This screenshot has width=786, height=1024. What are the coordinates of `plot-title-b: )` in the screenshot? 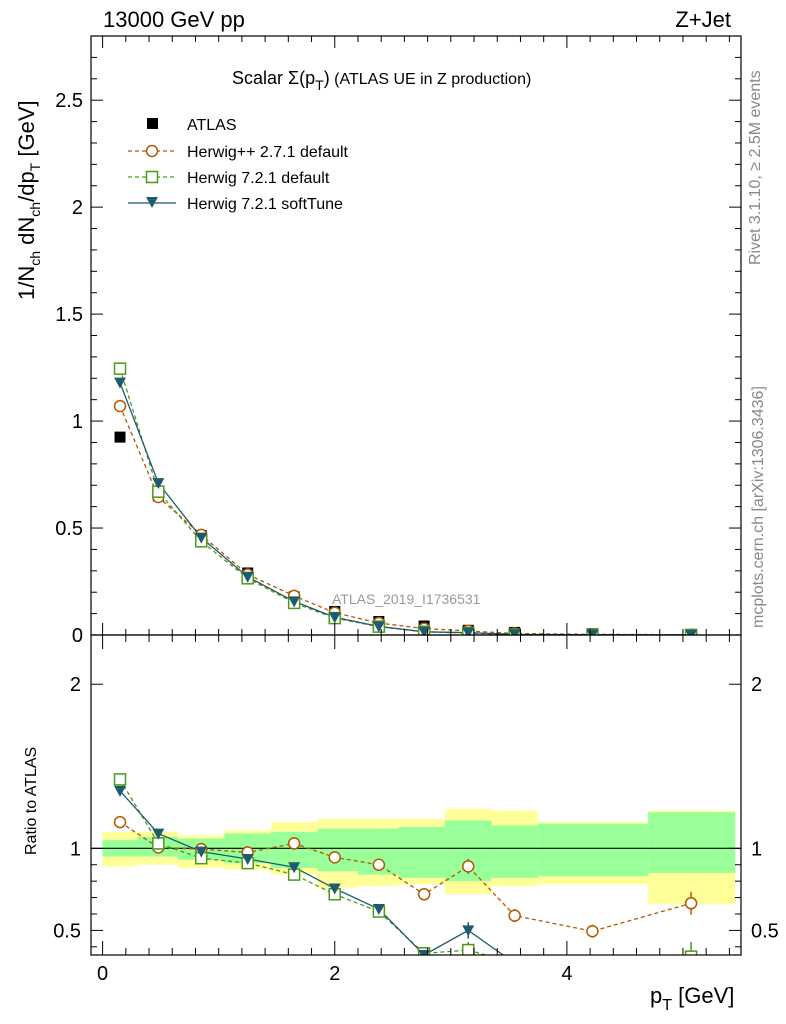 It's located at (327, 78).